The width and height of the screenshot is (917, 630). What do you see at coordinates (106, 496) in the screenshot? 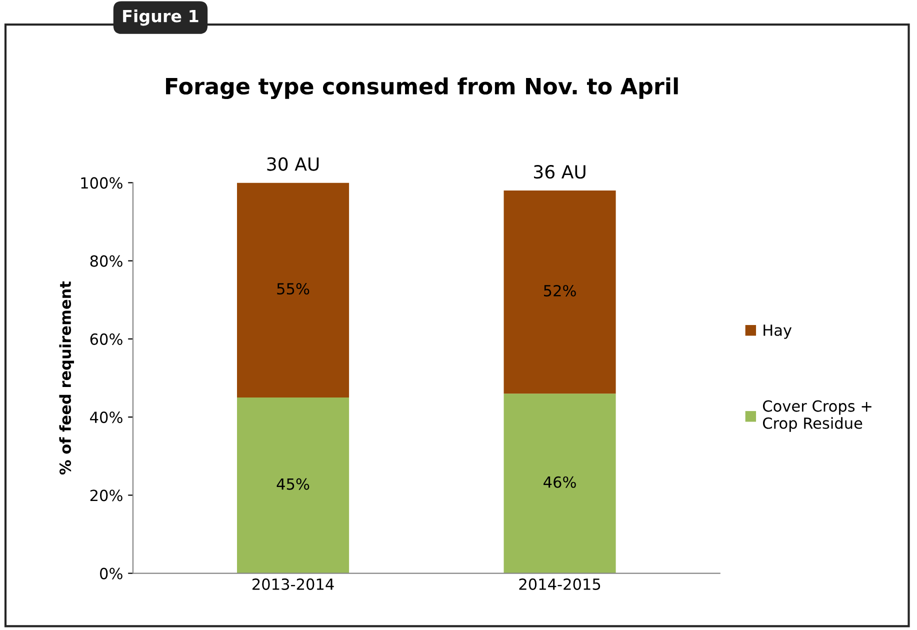
I see `y-tick-label: 20%` at bounding box center [106, 496].